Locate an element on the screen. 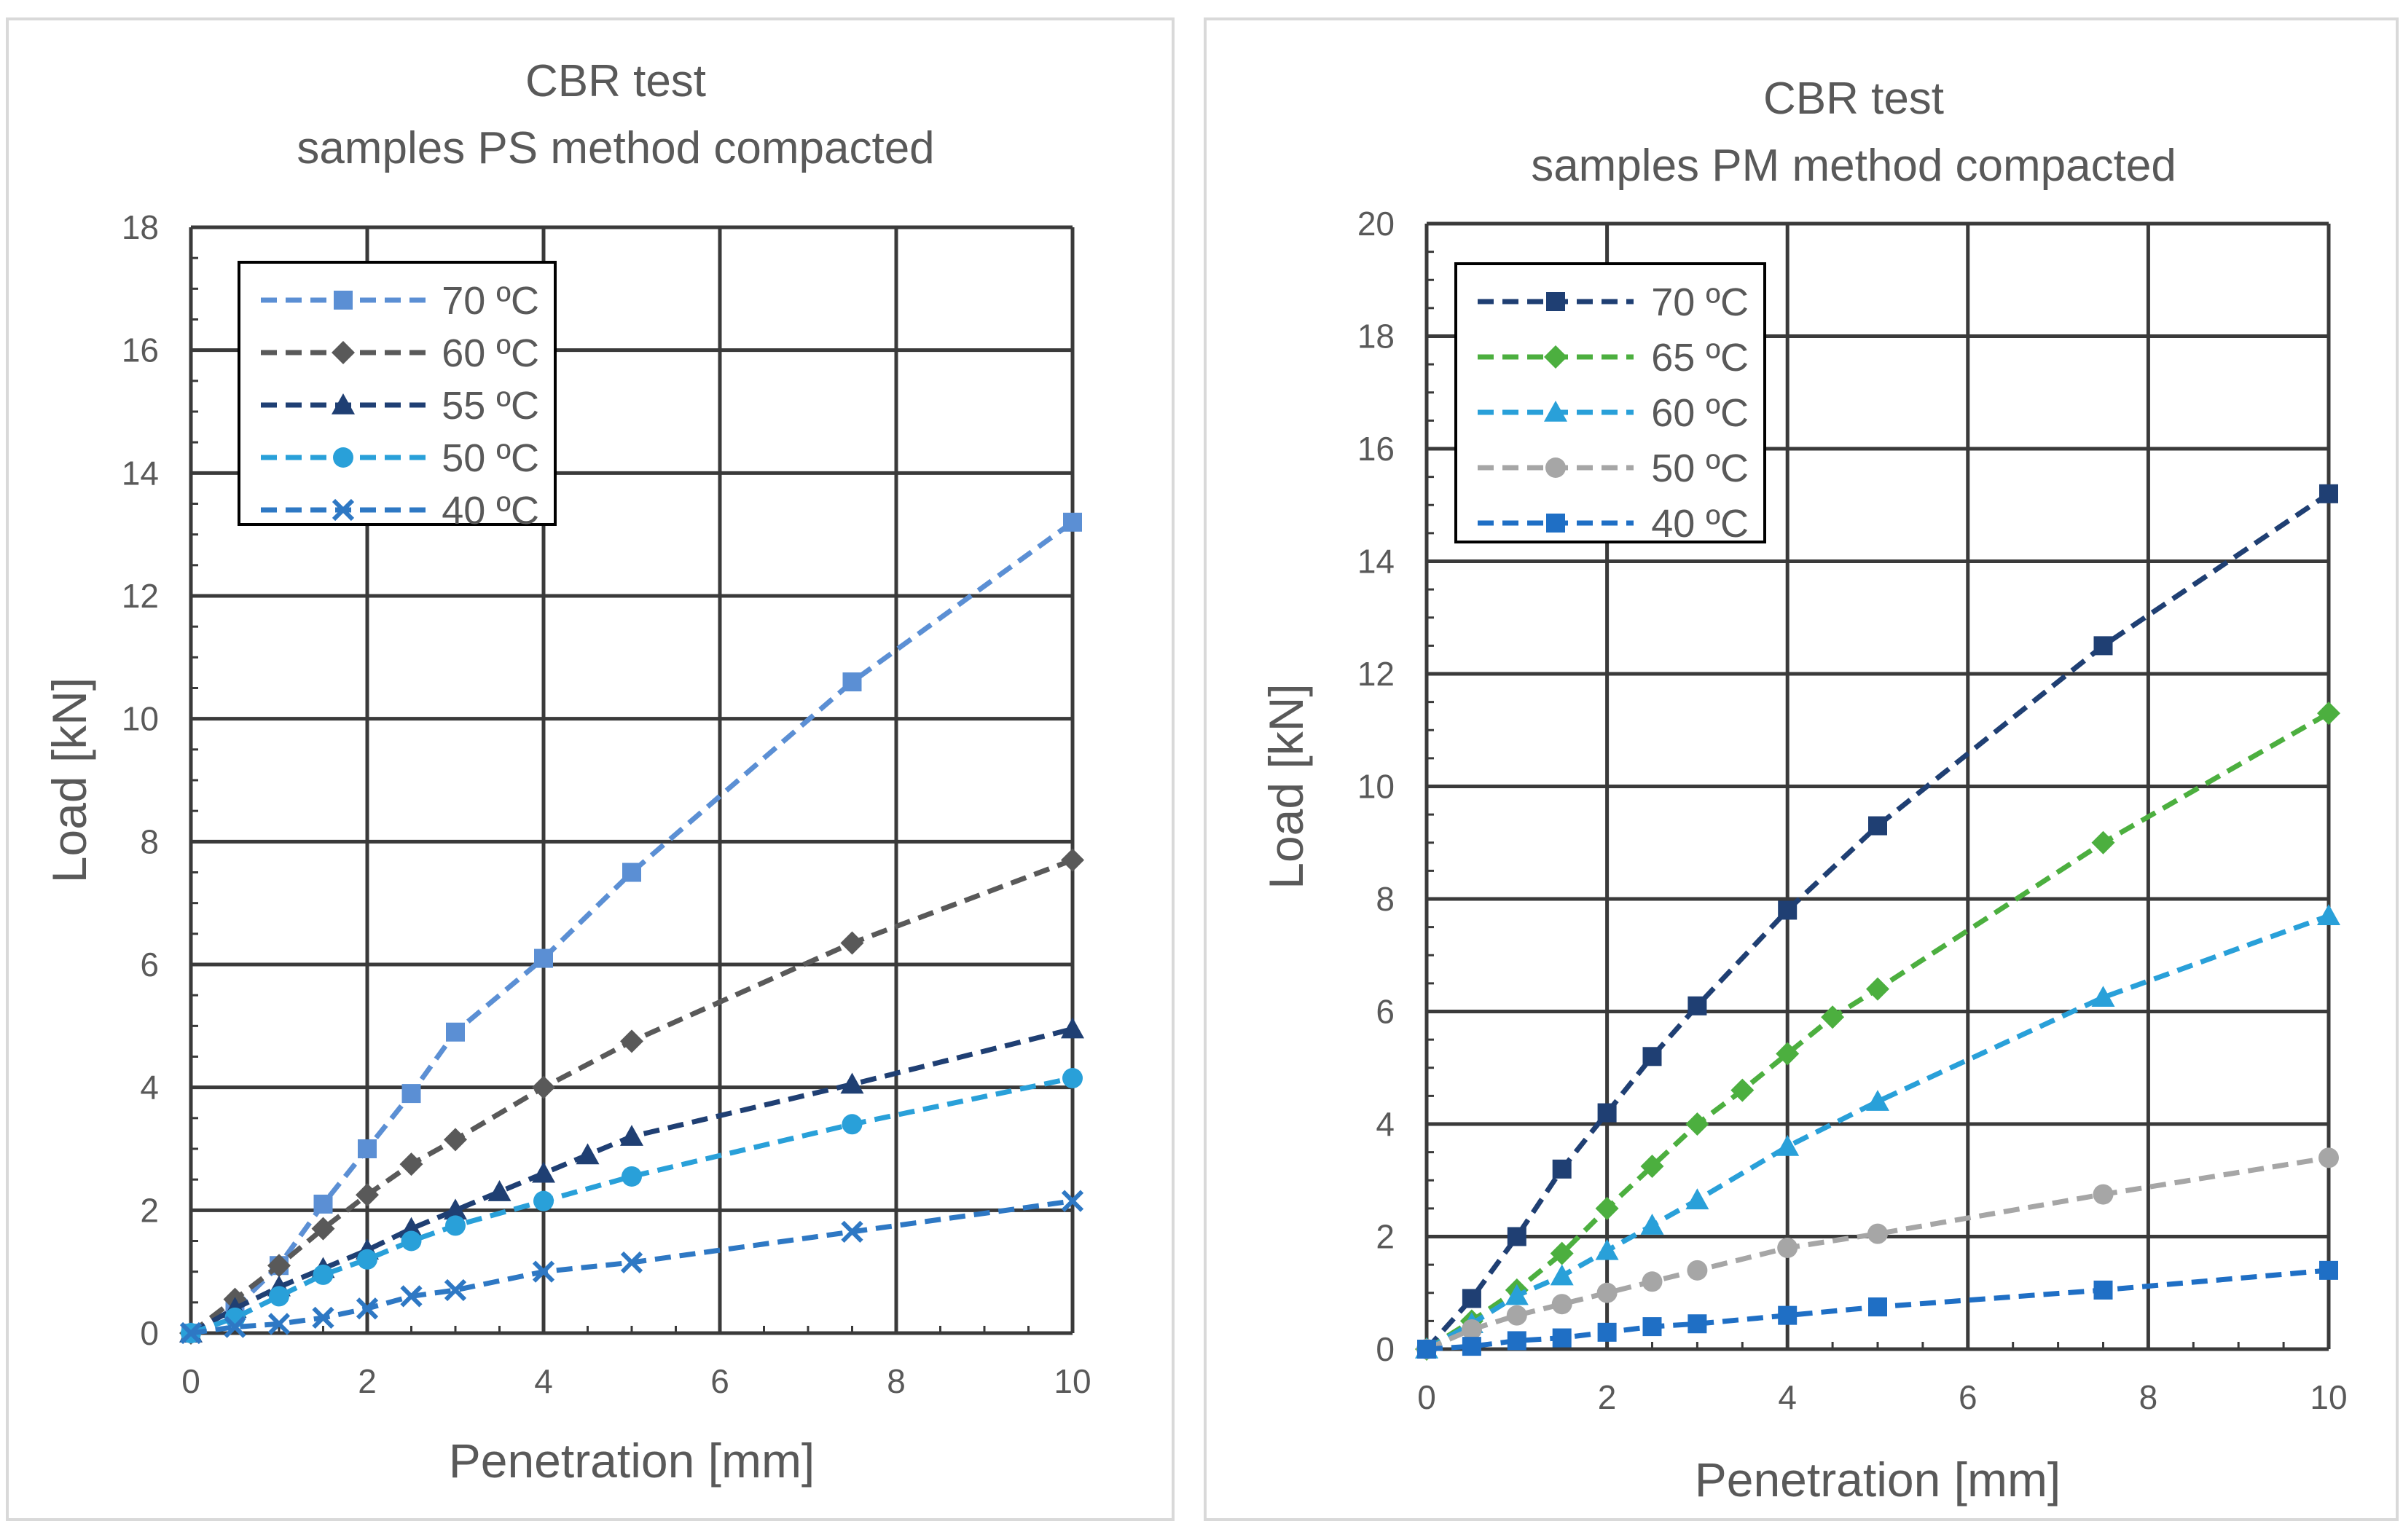 This screenshot has width=2403, height=1540. y-axis-title: Load [kN] is located at coordinates (1286, 786).